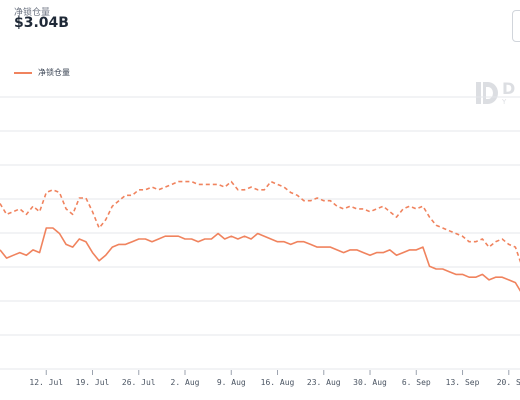 The height and width of the screenshot is (400, 520). I want to click on x-tick-label: 26. Jul, so click(139, 382).